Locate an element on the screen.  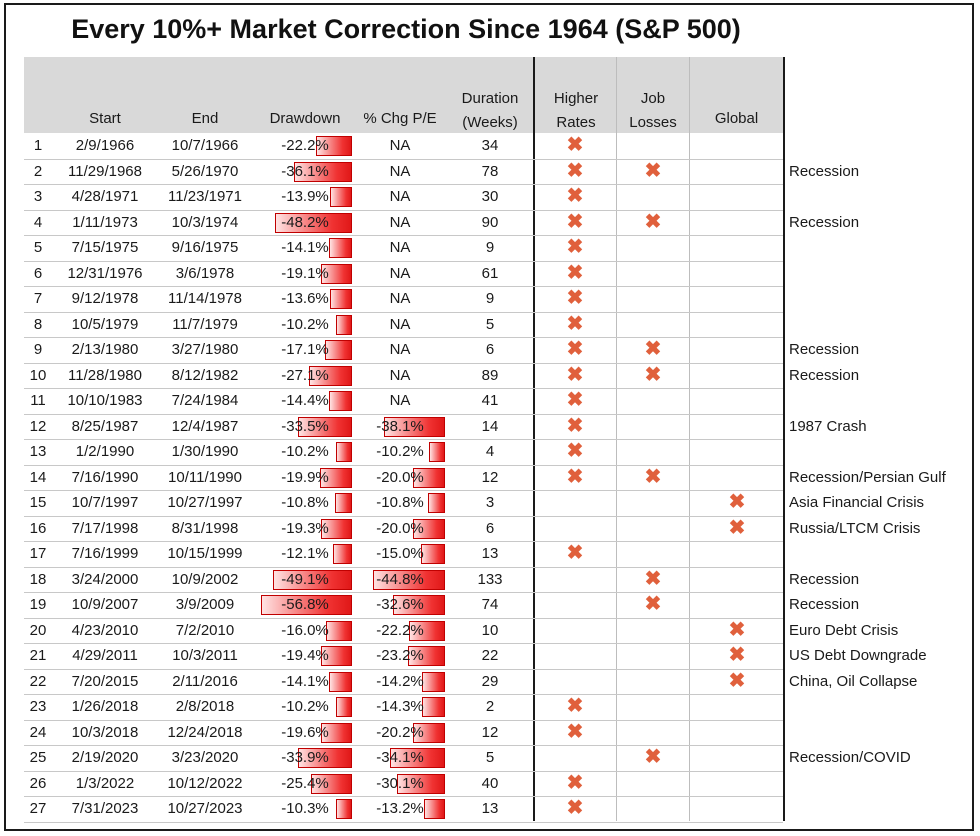
row-number: 11 is located at coordinates (38, 400).